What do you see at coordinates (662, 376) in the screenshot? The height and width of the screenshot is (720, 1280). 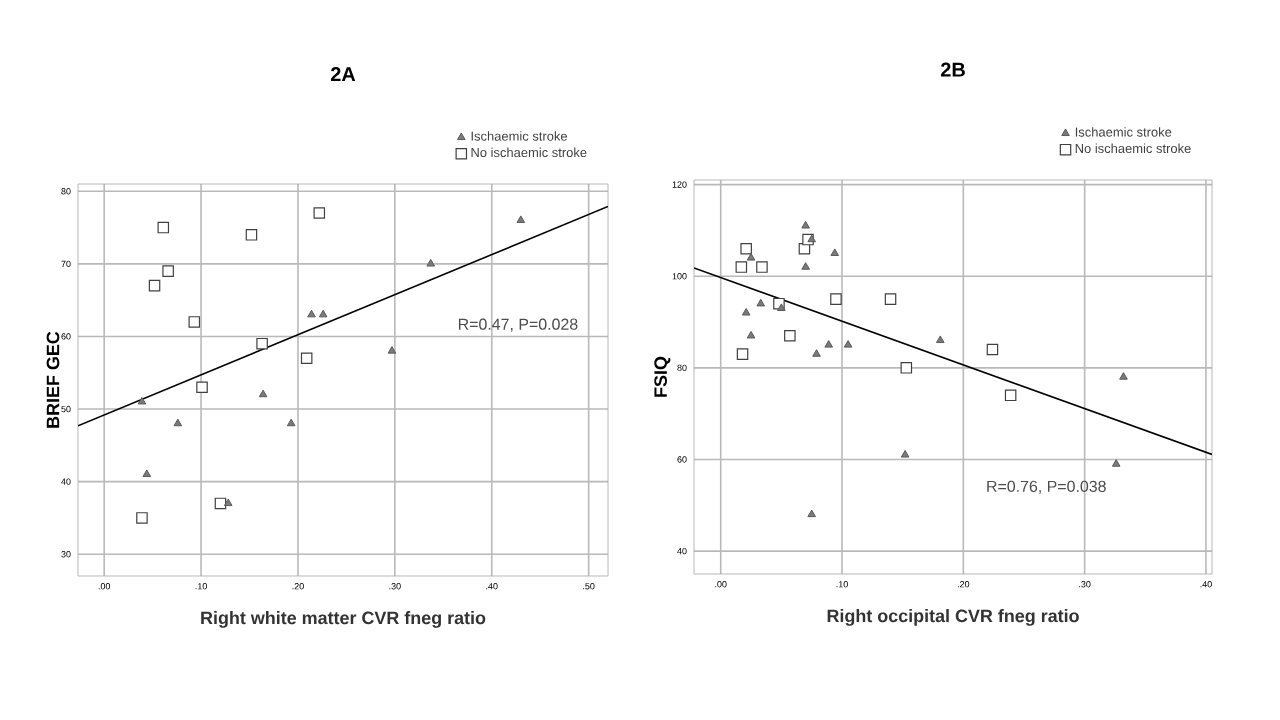 I see `y-axis-title: FSIQ` at bounding box center [662, 376].